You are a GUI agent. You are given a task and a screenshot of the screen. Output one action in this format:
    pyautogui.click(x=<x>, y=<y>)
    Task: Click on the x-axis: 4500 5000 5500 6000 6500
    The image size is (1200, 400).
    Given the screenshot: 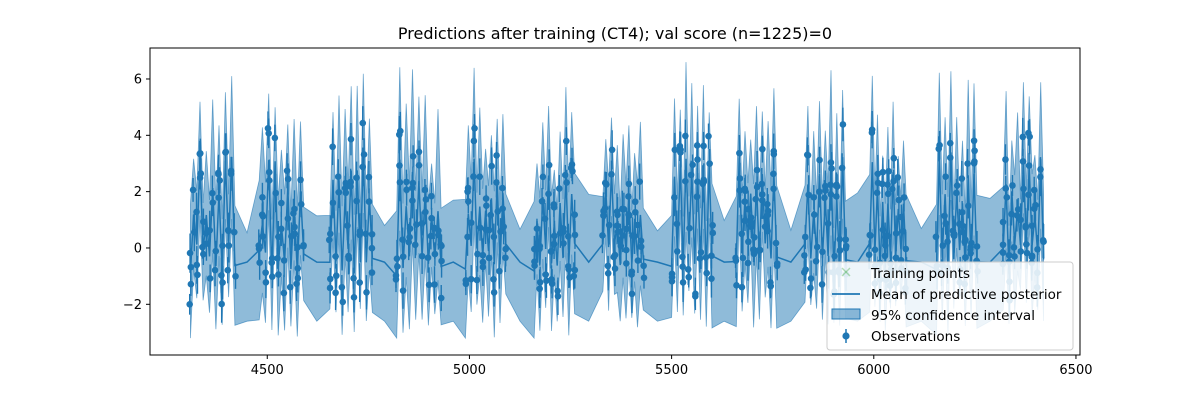 What is the action you would take?
    pyautogui.click(x=672, y=366)
    